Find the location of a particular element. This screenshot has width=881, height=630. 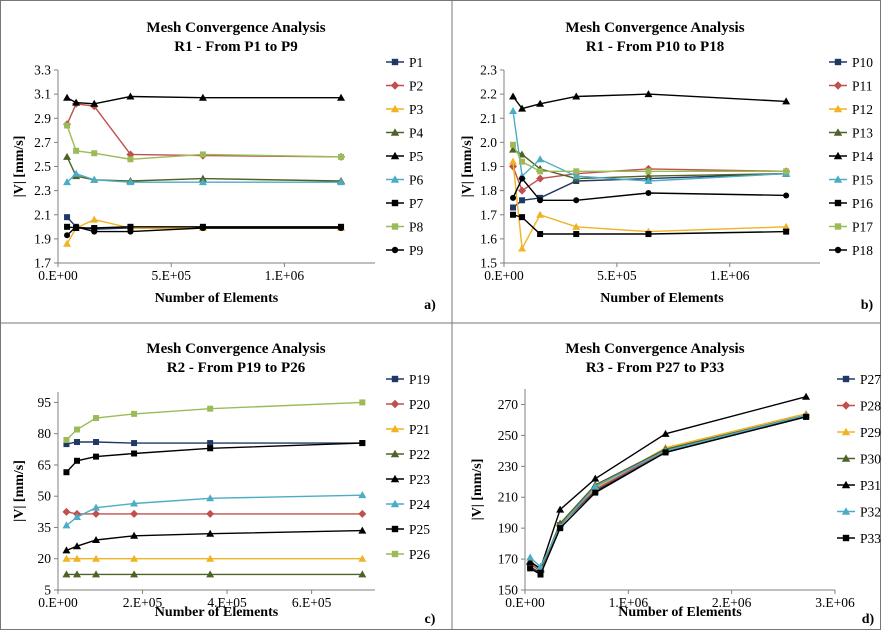

legend-label-p20: P20 is located at coordinates (419, 404).